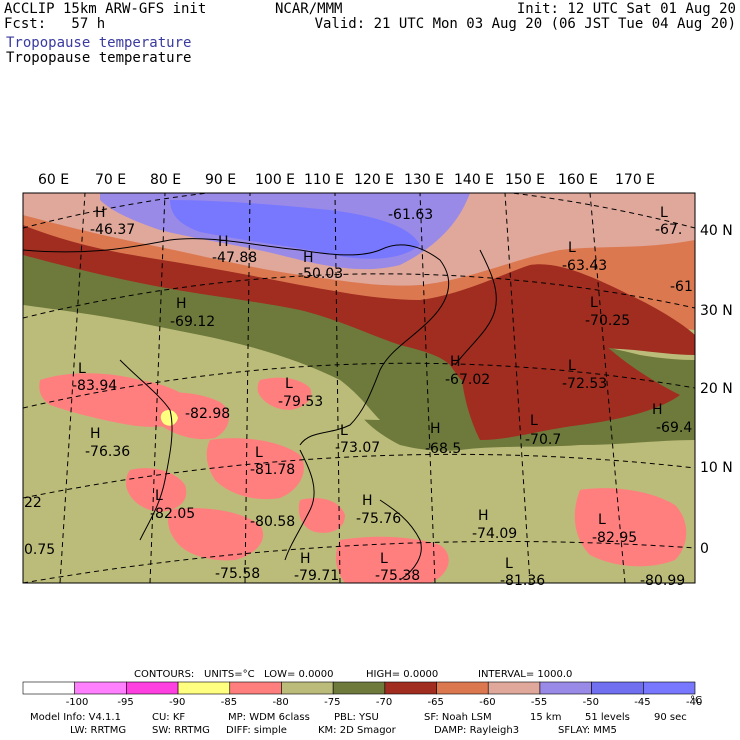 The width and height of the screenshot is (740, 740). What do you see at coordinates (681, 287) in the screenshot?
I see `center-value: -61` at bounding box center [681, 287].